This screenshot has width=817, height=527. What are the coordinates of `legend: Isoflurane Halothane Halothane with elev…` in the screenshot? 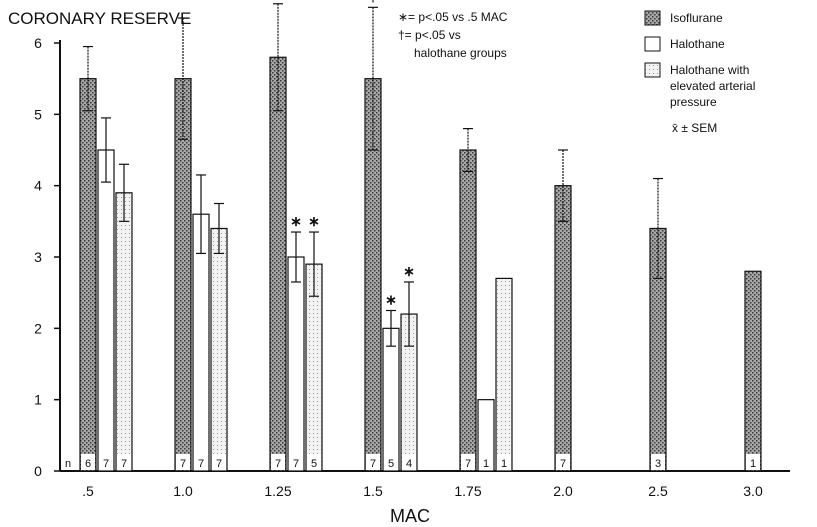 It's located at (699, 72).